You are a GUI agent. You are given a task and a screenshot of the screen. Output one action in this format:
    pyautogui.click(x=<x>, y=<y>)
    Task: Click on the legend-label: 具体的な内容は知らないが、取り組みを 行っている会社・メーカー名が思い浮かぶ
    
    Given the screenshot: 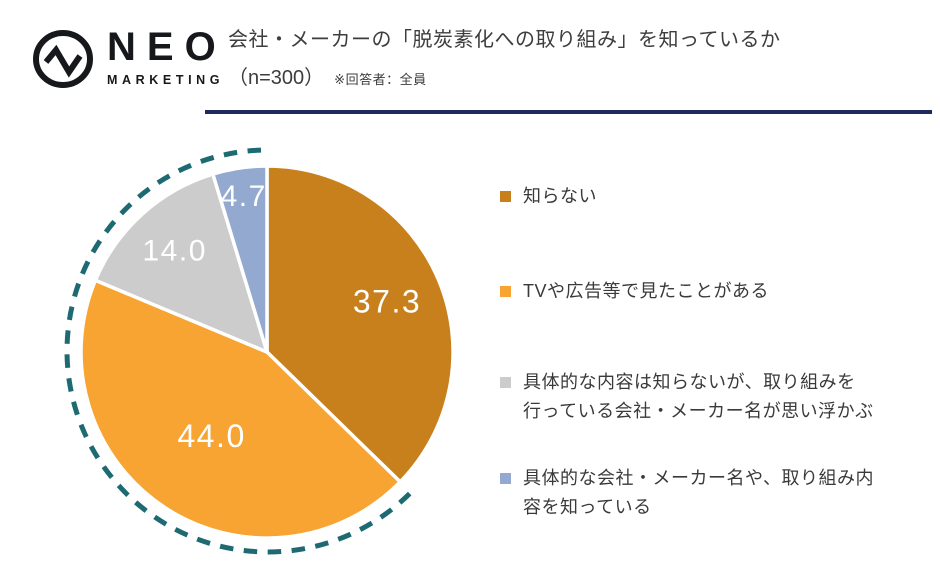 What is the action you would take?
    pyautogui.click(x=698, y=396)
    